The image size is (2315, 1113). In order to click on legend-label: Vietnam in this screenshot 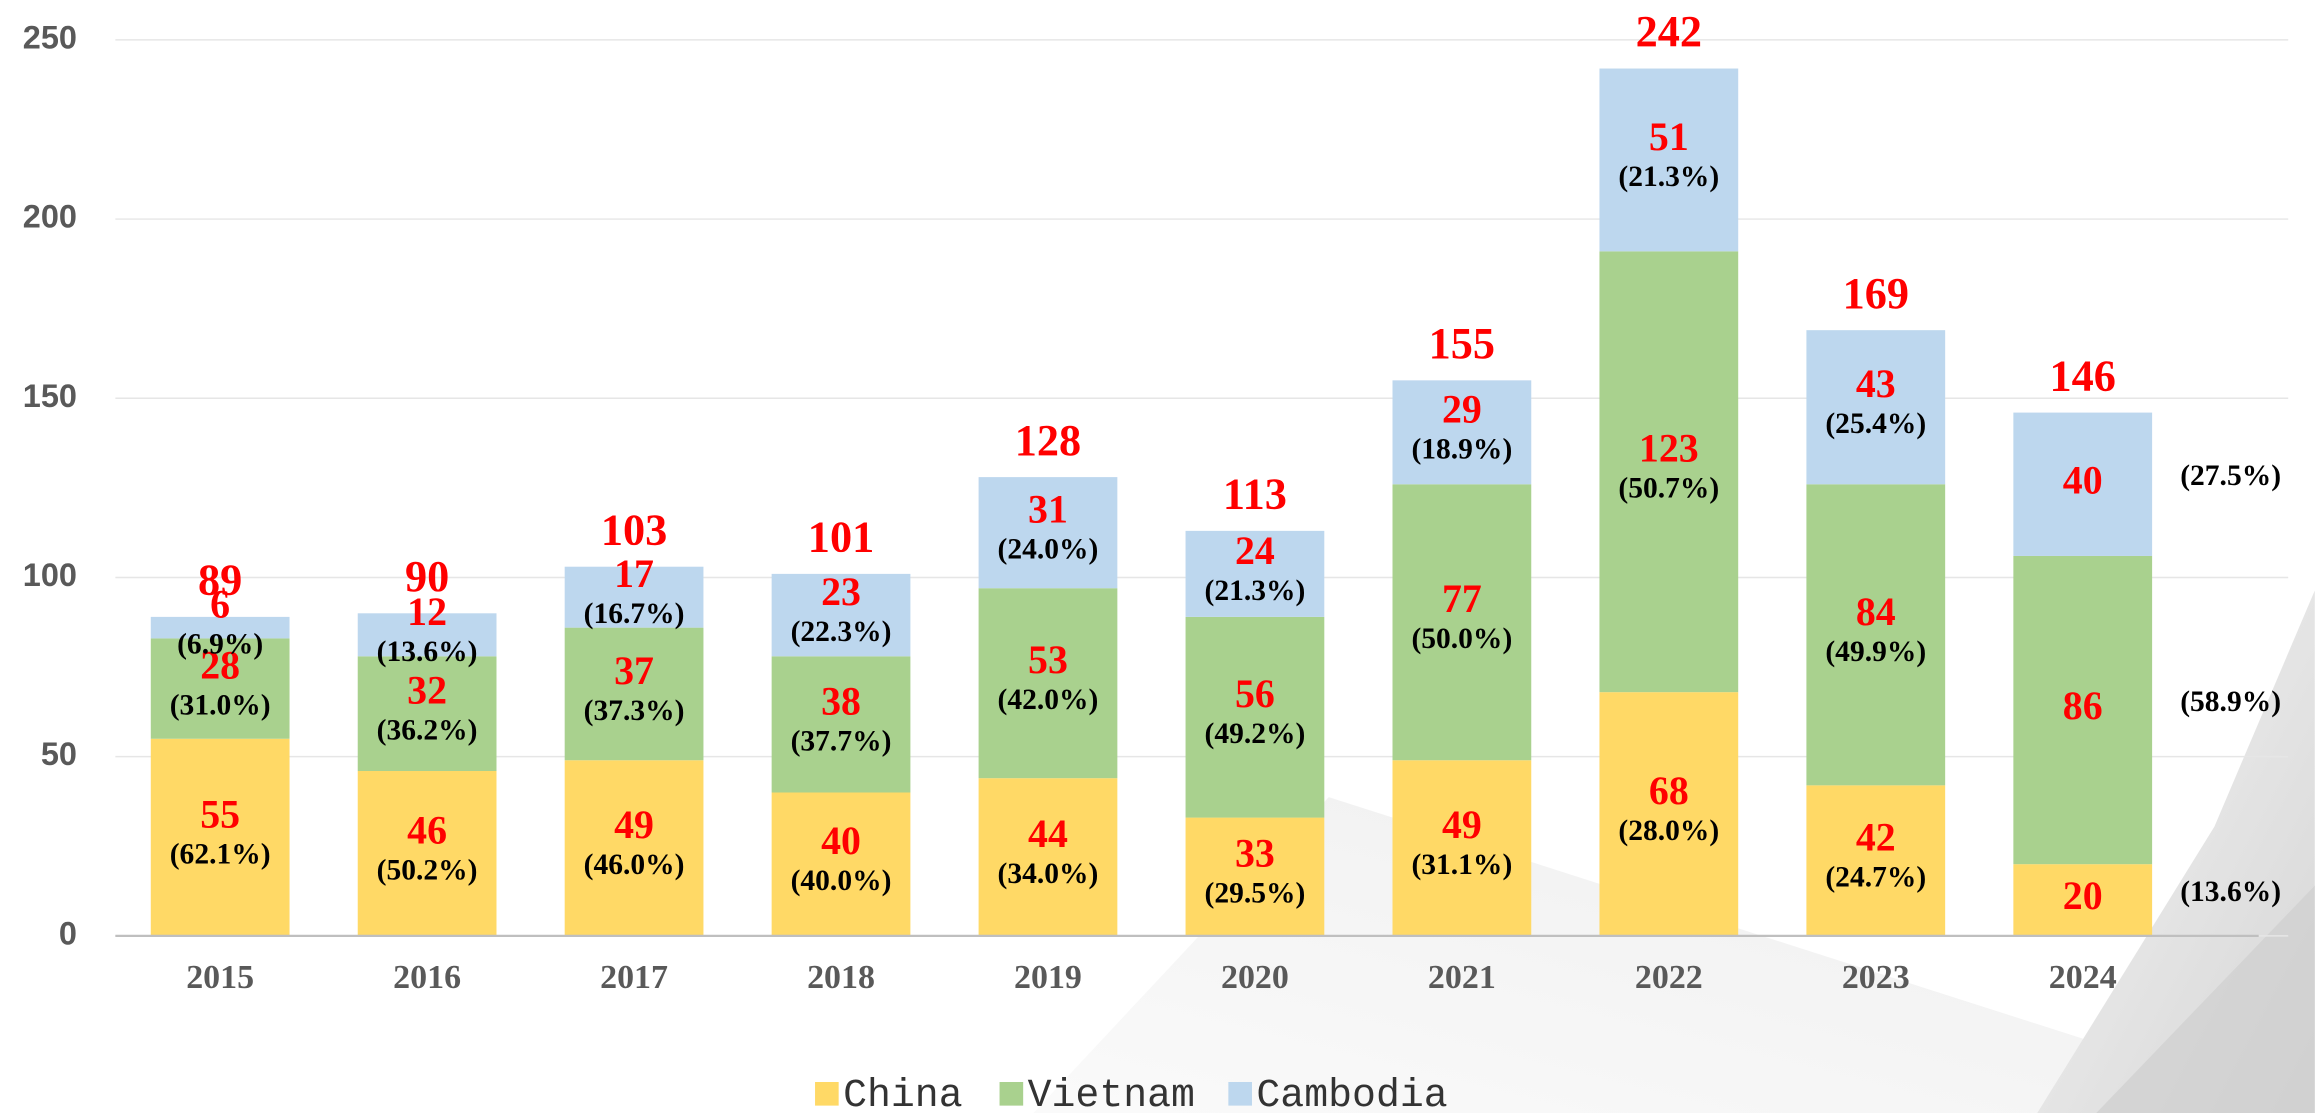, I will do `click(1111, 1093)`.